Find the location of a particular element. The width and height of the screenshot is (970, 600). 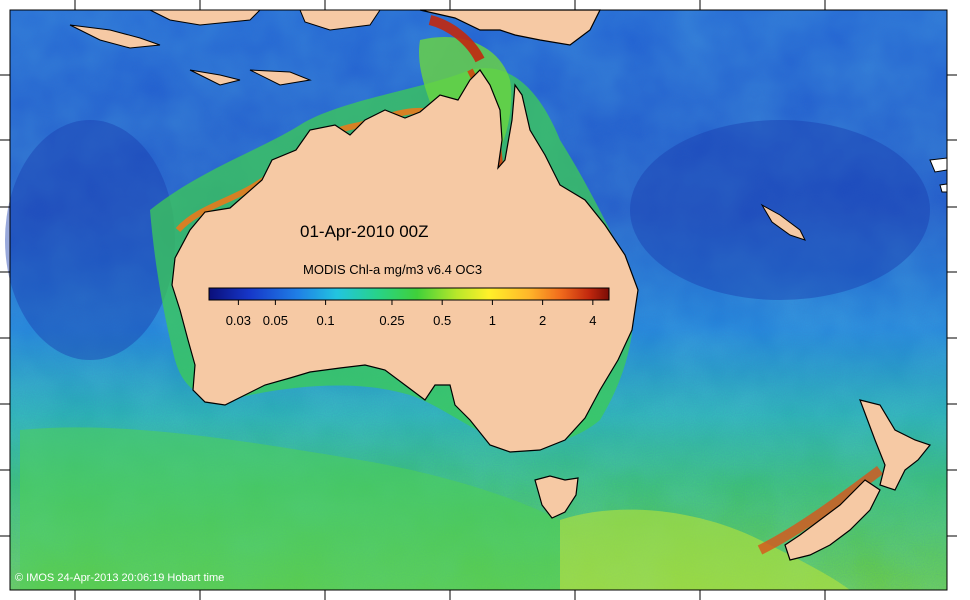

colorbar-tick-marks is located at coordinates (415, 302).